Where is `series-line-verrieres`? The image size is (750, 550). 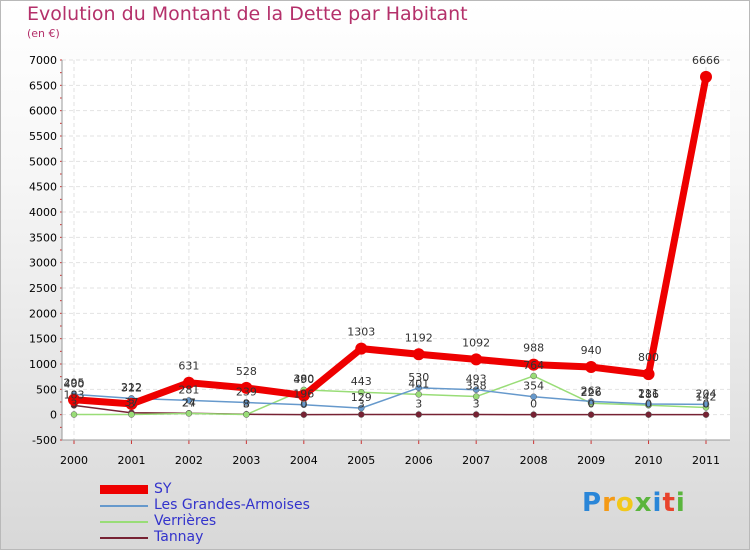
series-line-verrieres is located at coordinates (390, 395).